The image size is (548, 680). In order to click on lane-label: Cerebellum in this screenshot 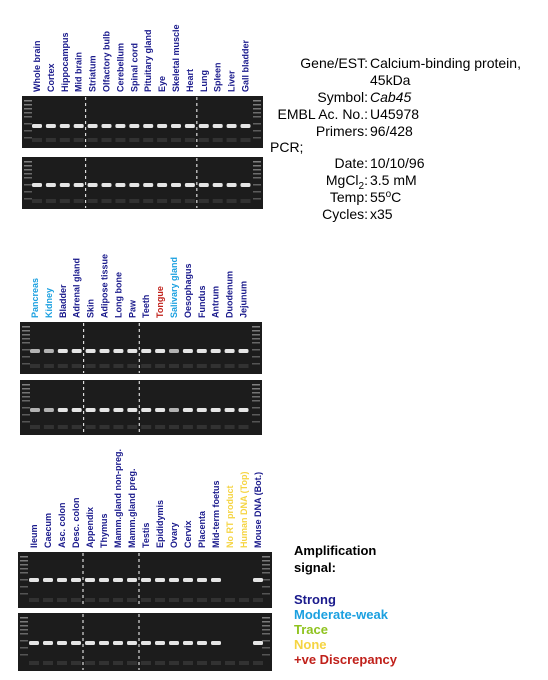, I will do `click(120, 67)`.